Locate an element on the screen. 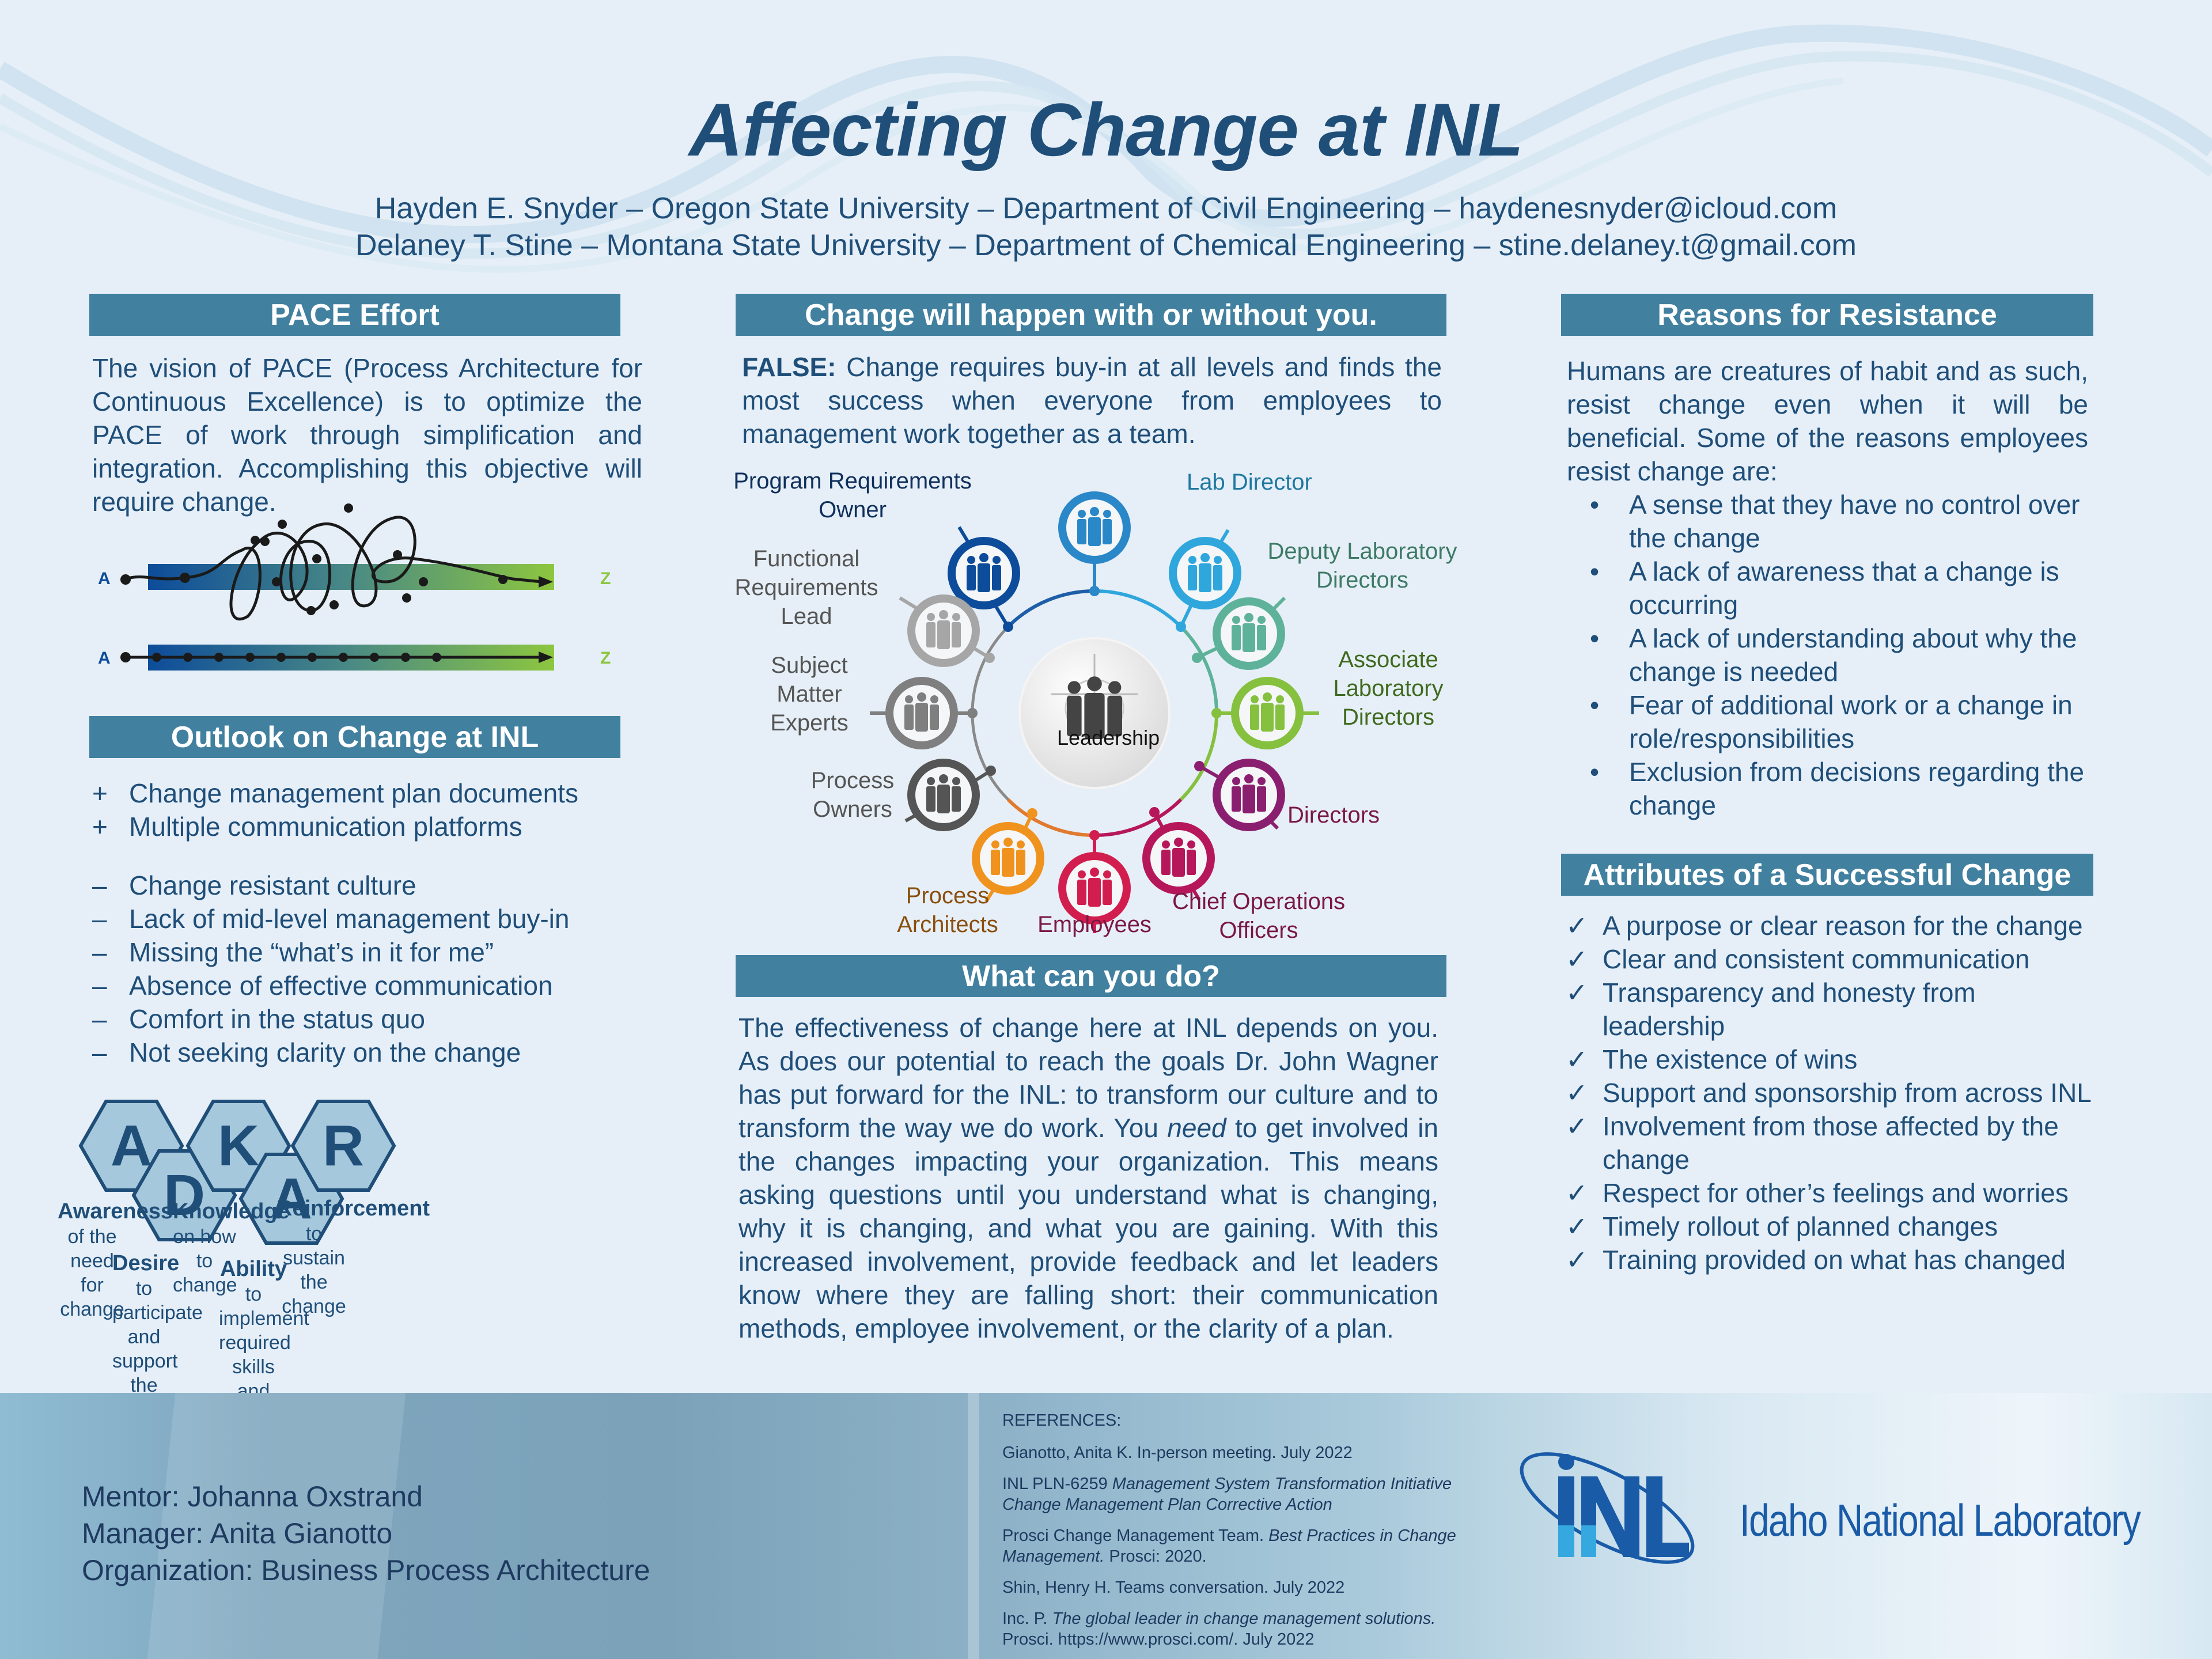  node-label-deputy-laboratory-directors: Deputy Laboratory Directors is located at coordinates (1362, 566).